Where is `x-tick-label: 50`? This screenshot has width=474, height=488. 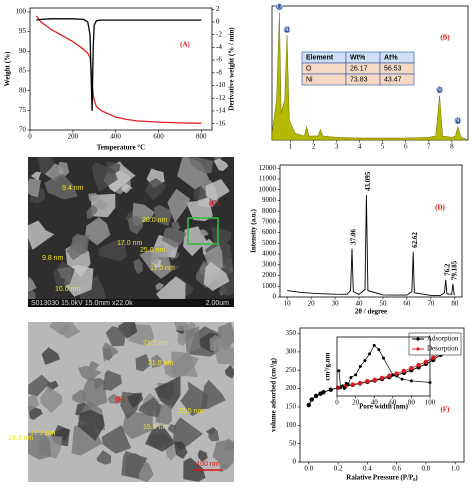 x-tick-label: 50 is located at coordinates (383, 304).